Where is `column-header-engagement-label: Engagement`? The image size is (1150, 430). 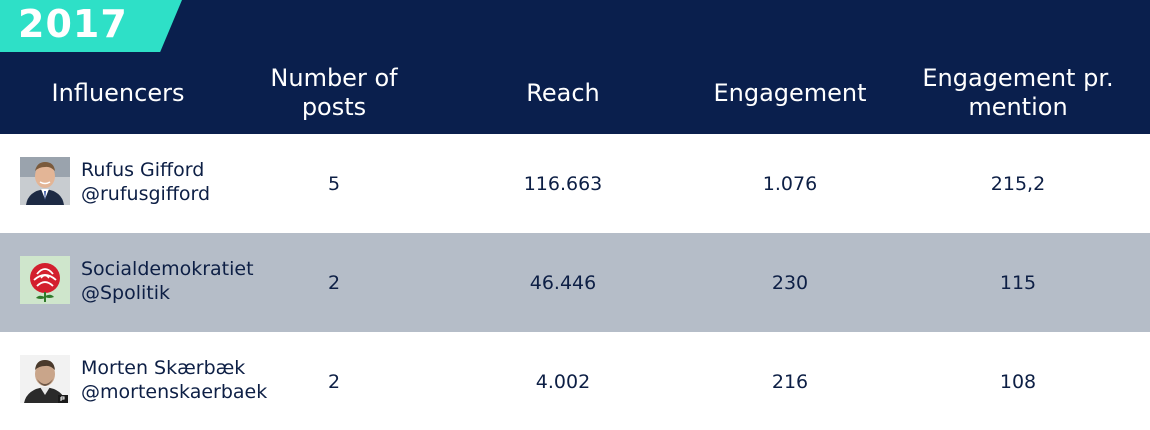 column-header-engagement-label: Engagement is located at coordinates (790, 92).